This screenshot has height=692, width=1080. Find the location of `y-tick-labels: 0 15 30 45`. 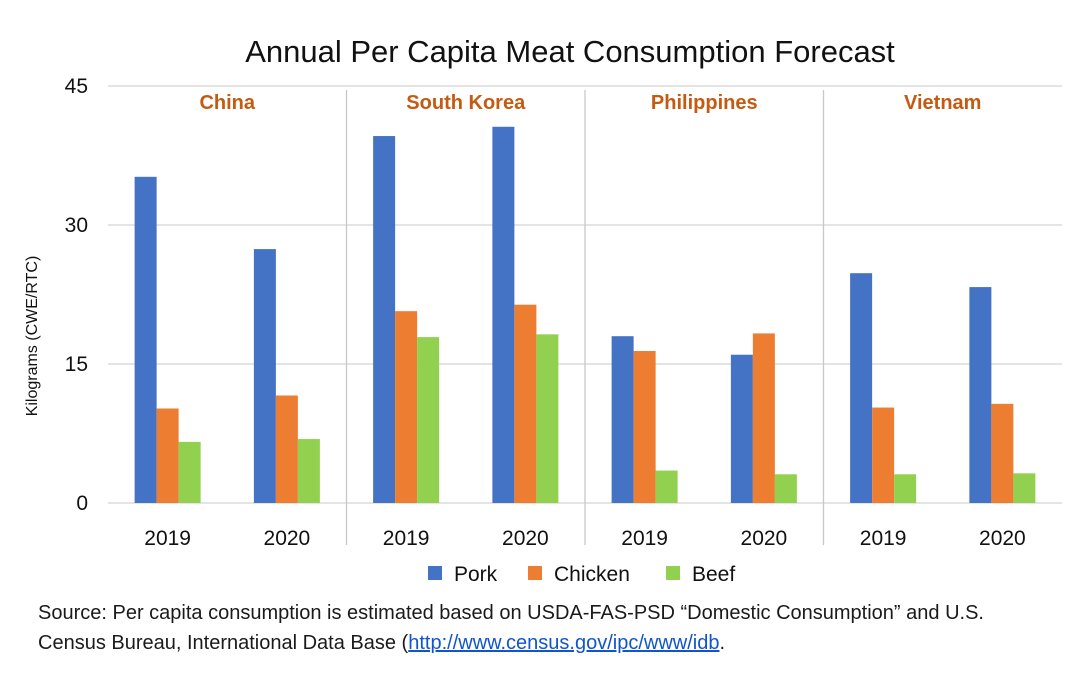

y-tick-labels: 0 15 30 45 is located at coordinates (76, 295).